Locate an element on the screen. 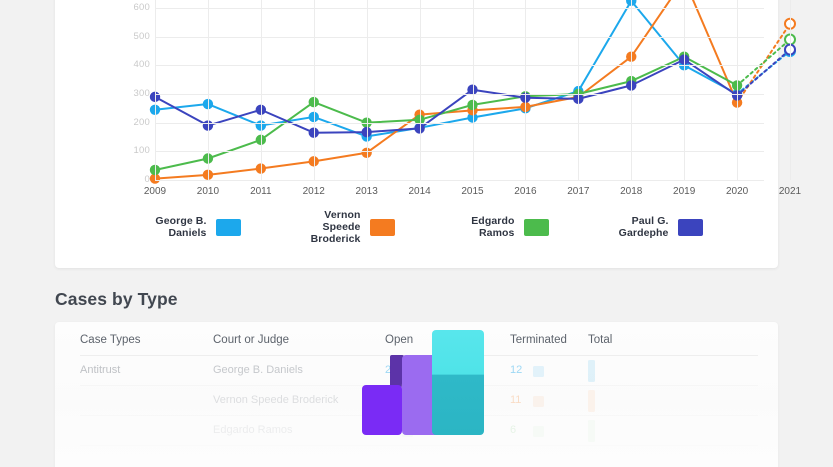  legend-item: Paul G. Gardephe is located at coordinates (648, 227).